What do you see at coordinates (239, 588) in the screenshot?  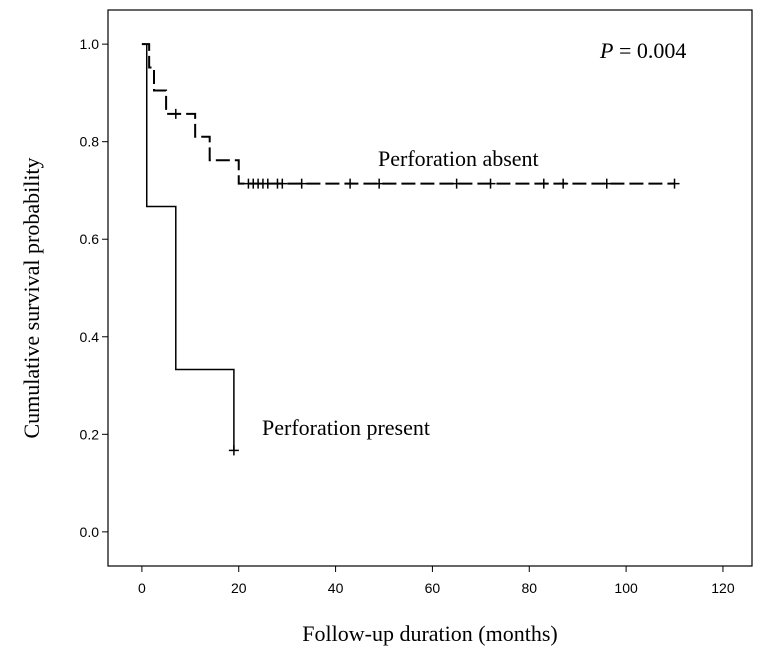 I see `x-tick-label: 20` at bounding box center [239, 588].